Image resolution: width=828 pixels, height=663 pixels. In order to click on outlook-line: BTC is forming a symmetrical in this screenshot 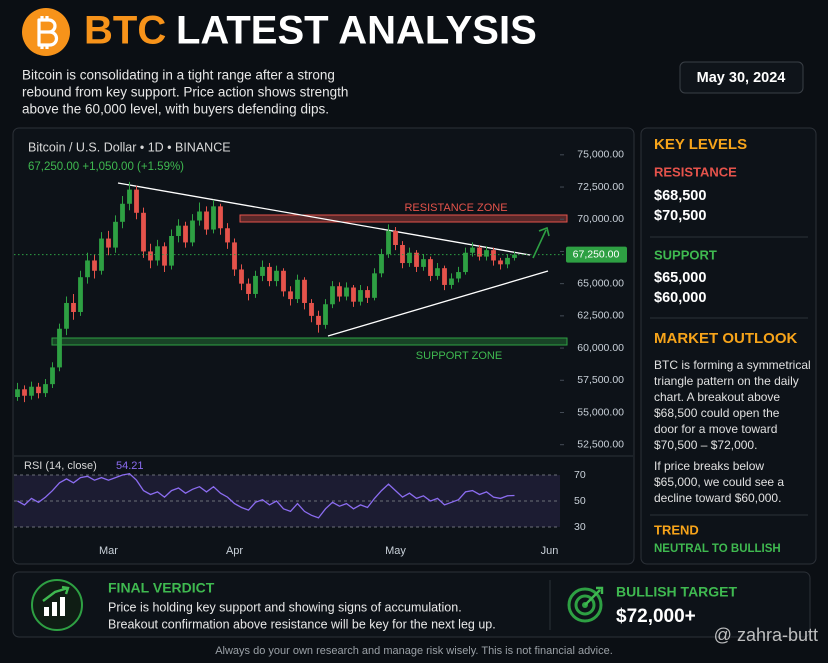, I will do `click(732, 365)`.